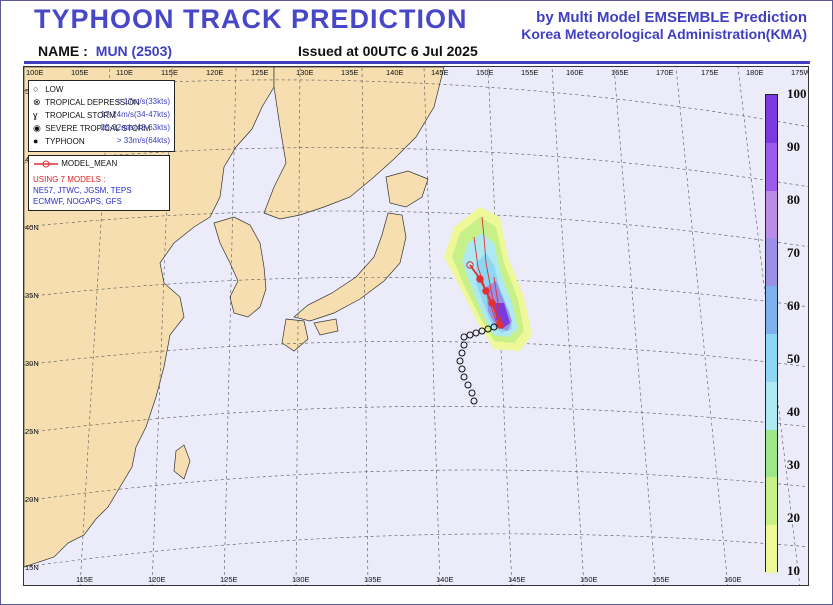 The image size is (833, 605). Describe the element at coordinates (755, 72) in the screenshot. I see `top-lon-label: 180E` at that location.